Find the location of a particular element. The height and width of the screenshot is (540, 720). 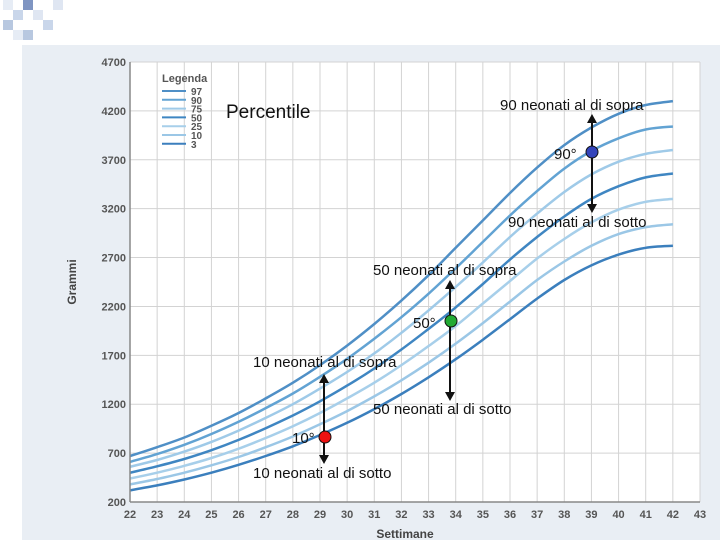

p50-below-label: 50 neonati al di sotto is located at coordinates (442, 409).